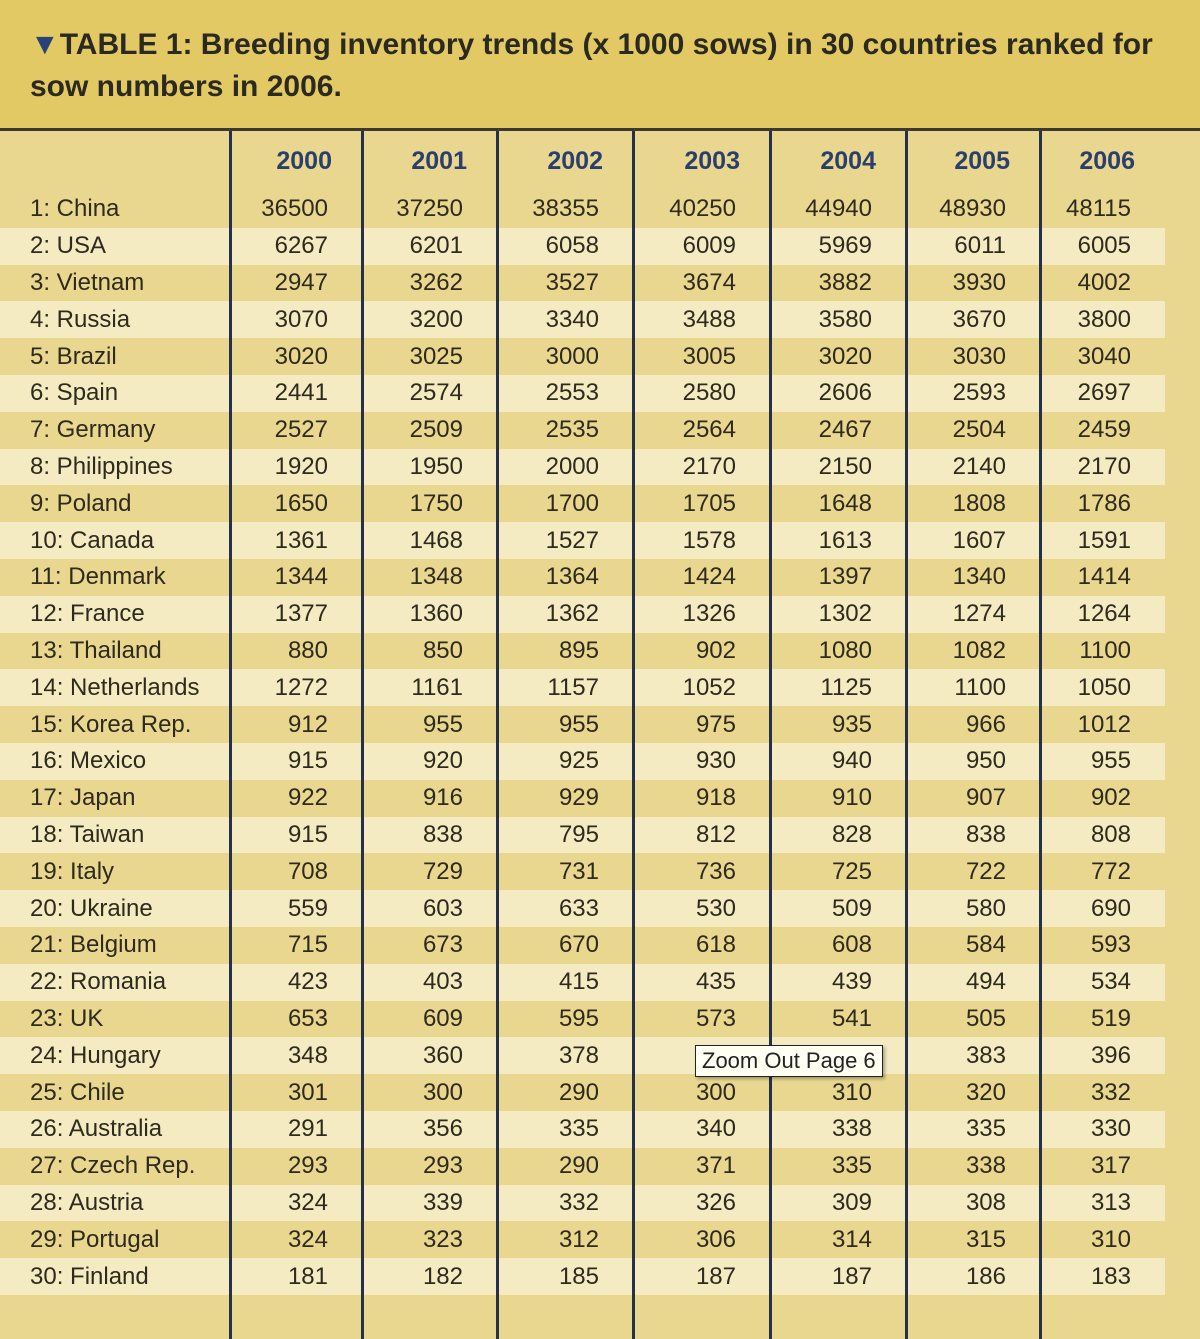  I want to click on value-cell: 1786, so click(1104, 503).